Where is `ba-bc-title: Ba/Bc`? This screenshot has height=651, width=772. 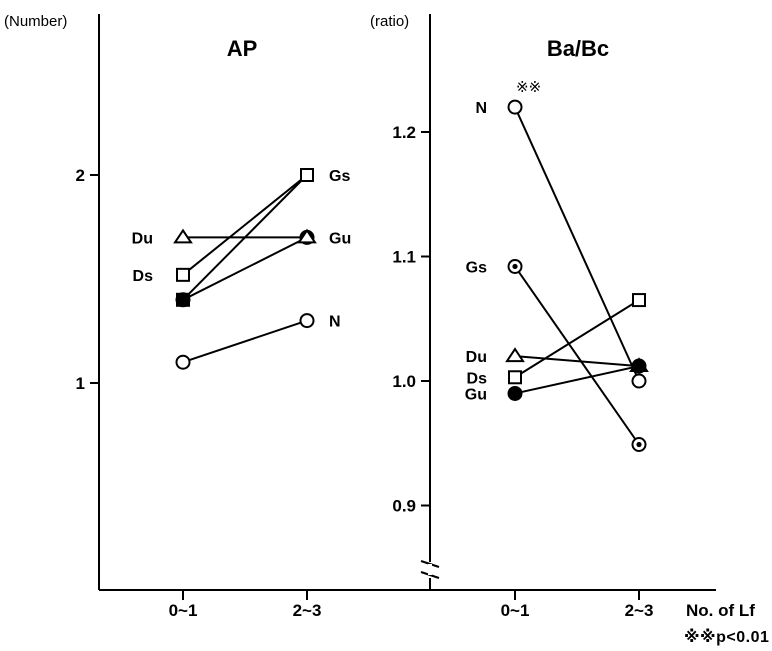 ba-bc-title: Ba/Bc is located at coordinates (578, 48).